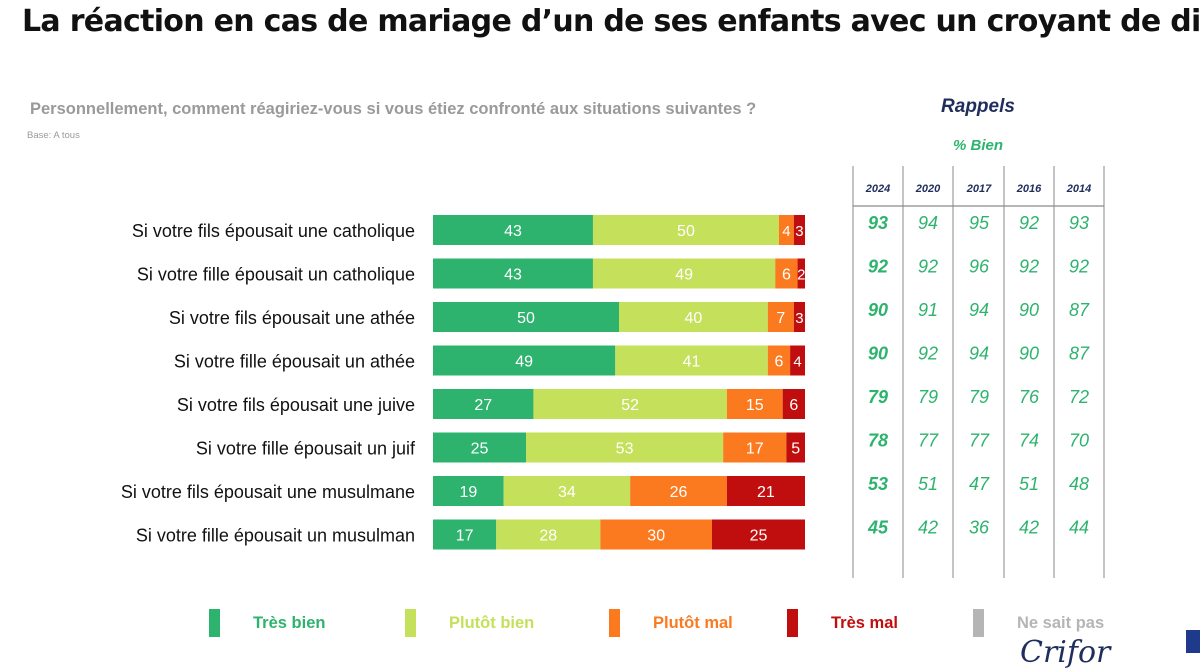 This screenshot has height=670, width=1200. Describe the element at coordinates (864, 623) in the screenshot. I see `legend-label: Très mal` at that location.